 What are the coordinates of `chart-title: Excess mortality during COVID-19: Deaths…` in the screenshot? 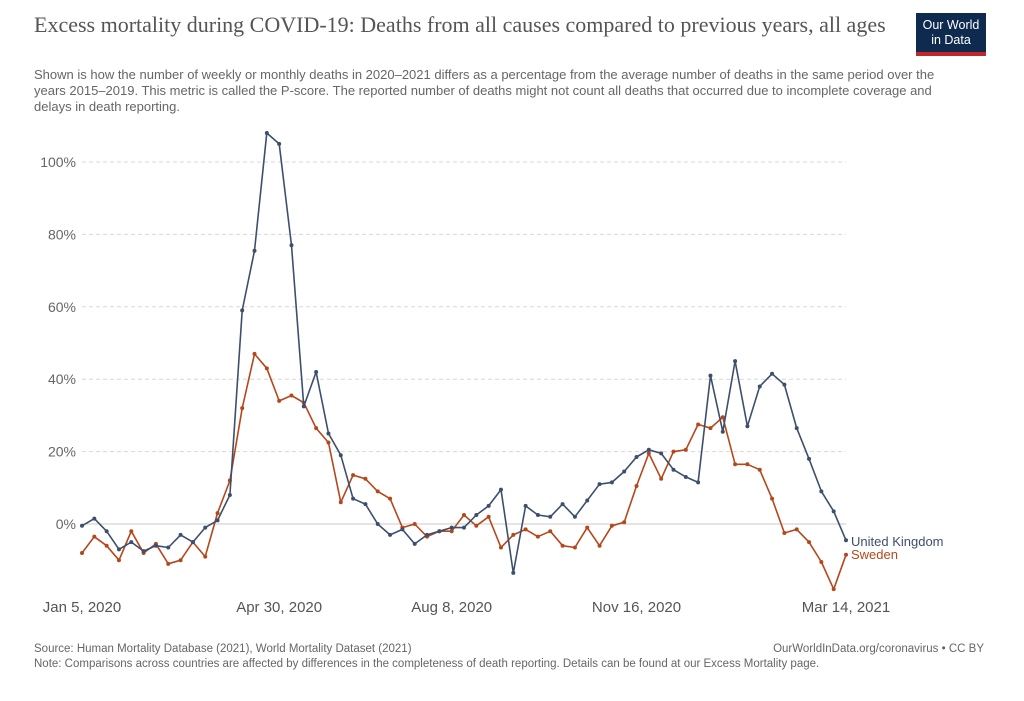 It's located at (460, 24).